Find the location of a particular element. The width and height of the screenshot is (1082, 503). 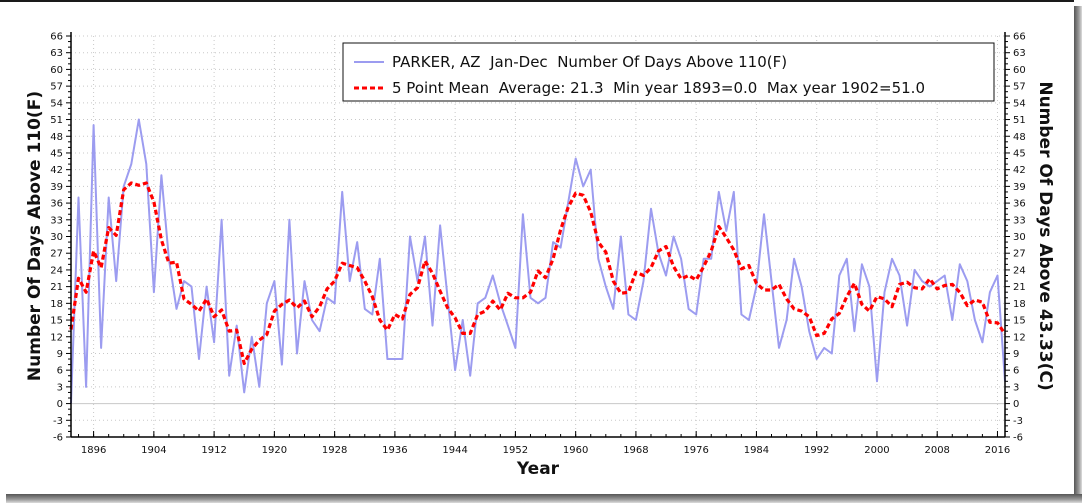

y-tick-label-right: 30 is located at coordinates (1019, 237).